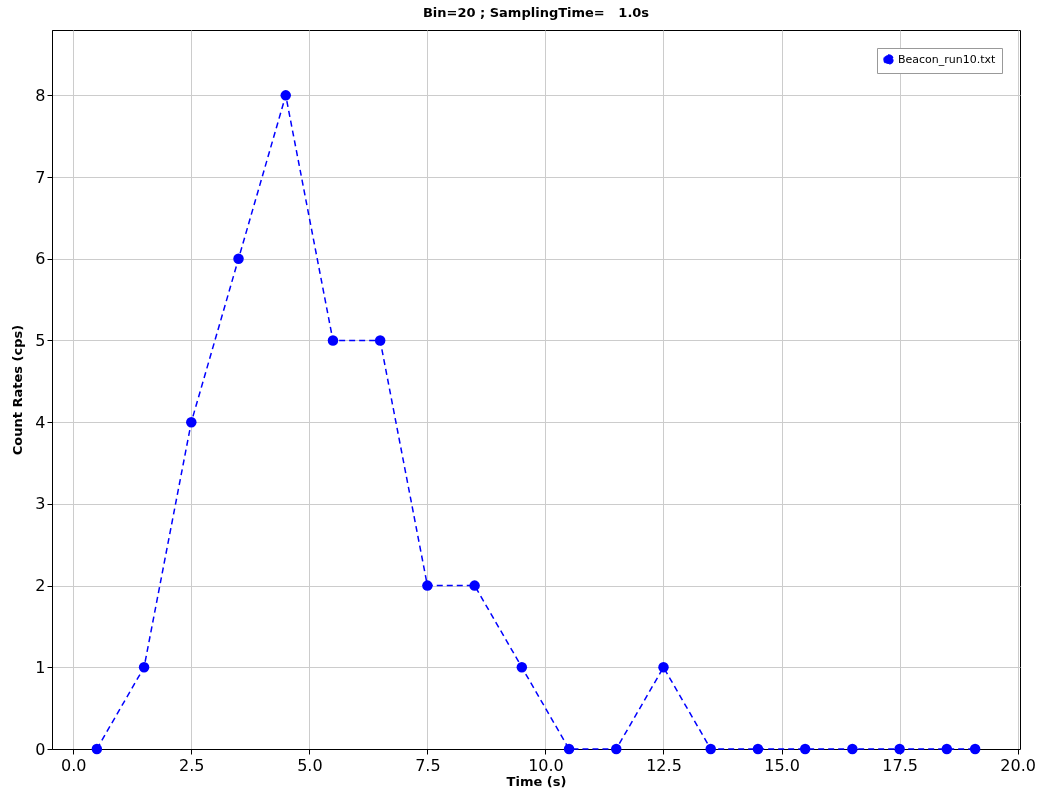  What do you see at coordinates (40, 95) in the screenshot?
I see `y-tick-label: 8` at bounding box center [40, 95].